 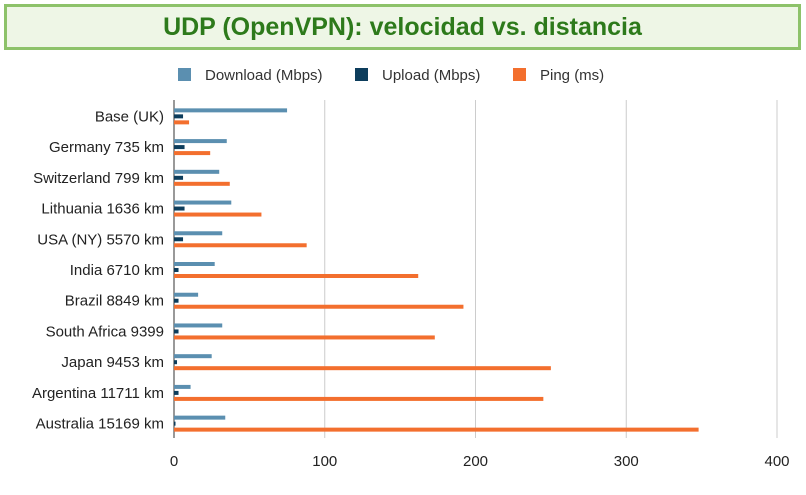 I want to click on y-tick-label: Lithuania 1636 km, so click(x=102, y=209).